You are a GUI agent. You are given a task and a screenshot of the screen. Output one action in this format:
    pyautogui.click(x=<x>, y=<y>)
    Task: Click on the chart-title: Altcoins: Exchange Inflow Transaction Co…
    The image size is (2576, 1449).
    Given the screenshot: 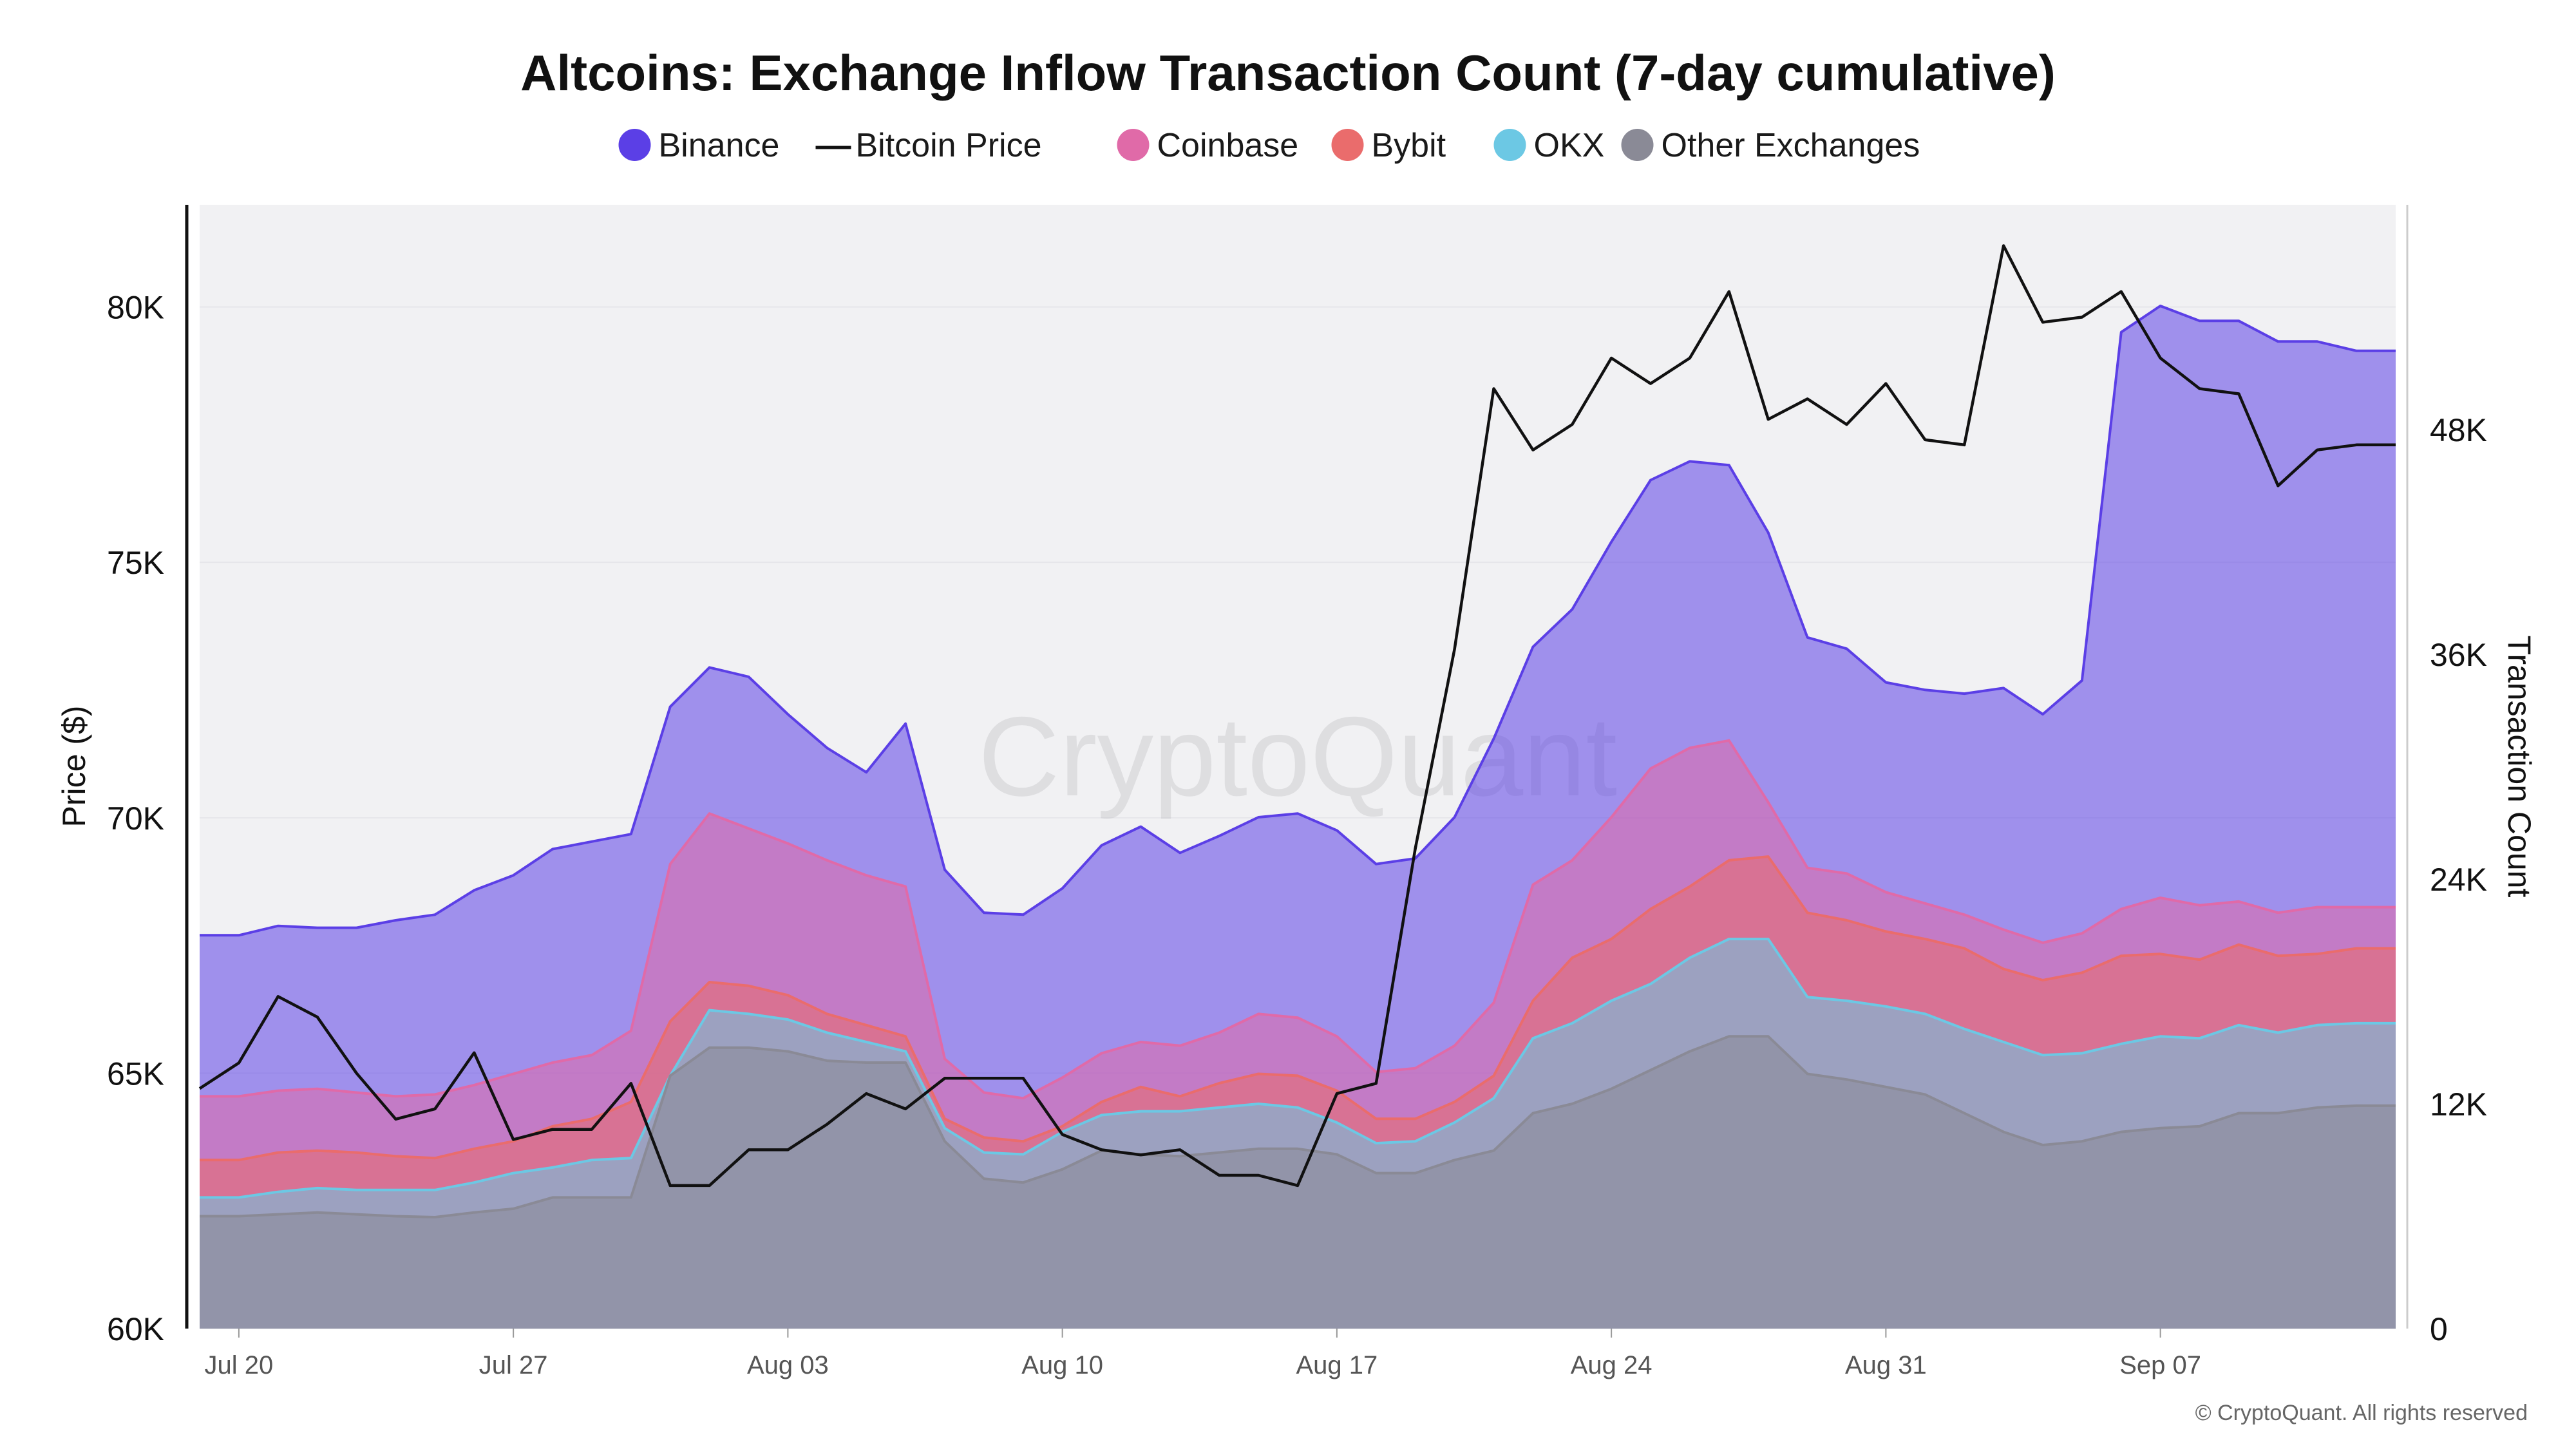 What is the action you would take?
    pyautogui.click(x=1288, y=72)
    